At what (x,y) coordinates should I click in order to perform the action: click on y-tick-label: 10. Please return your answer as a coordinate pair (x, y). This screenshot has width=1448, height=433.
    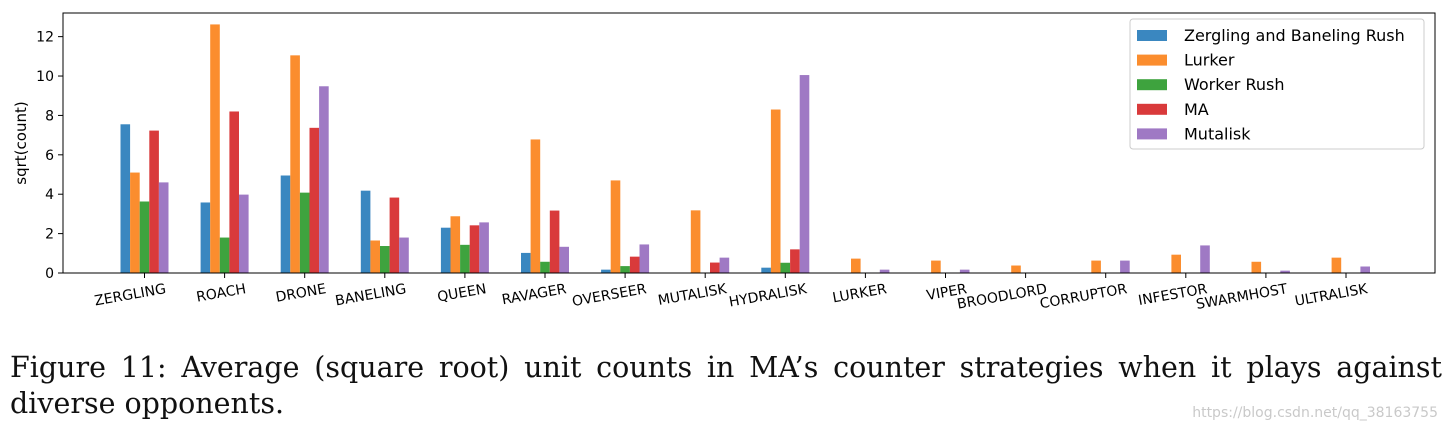
    Looking at the image, I should click on (45, 77).